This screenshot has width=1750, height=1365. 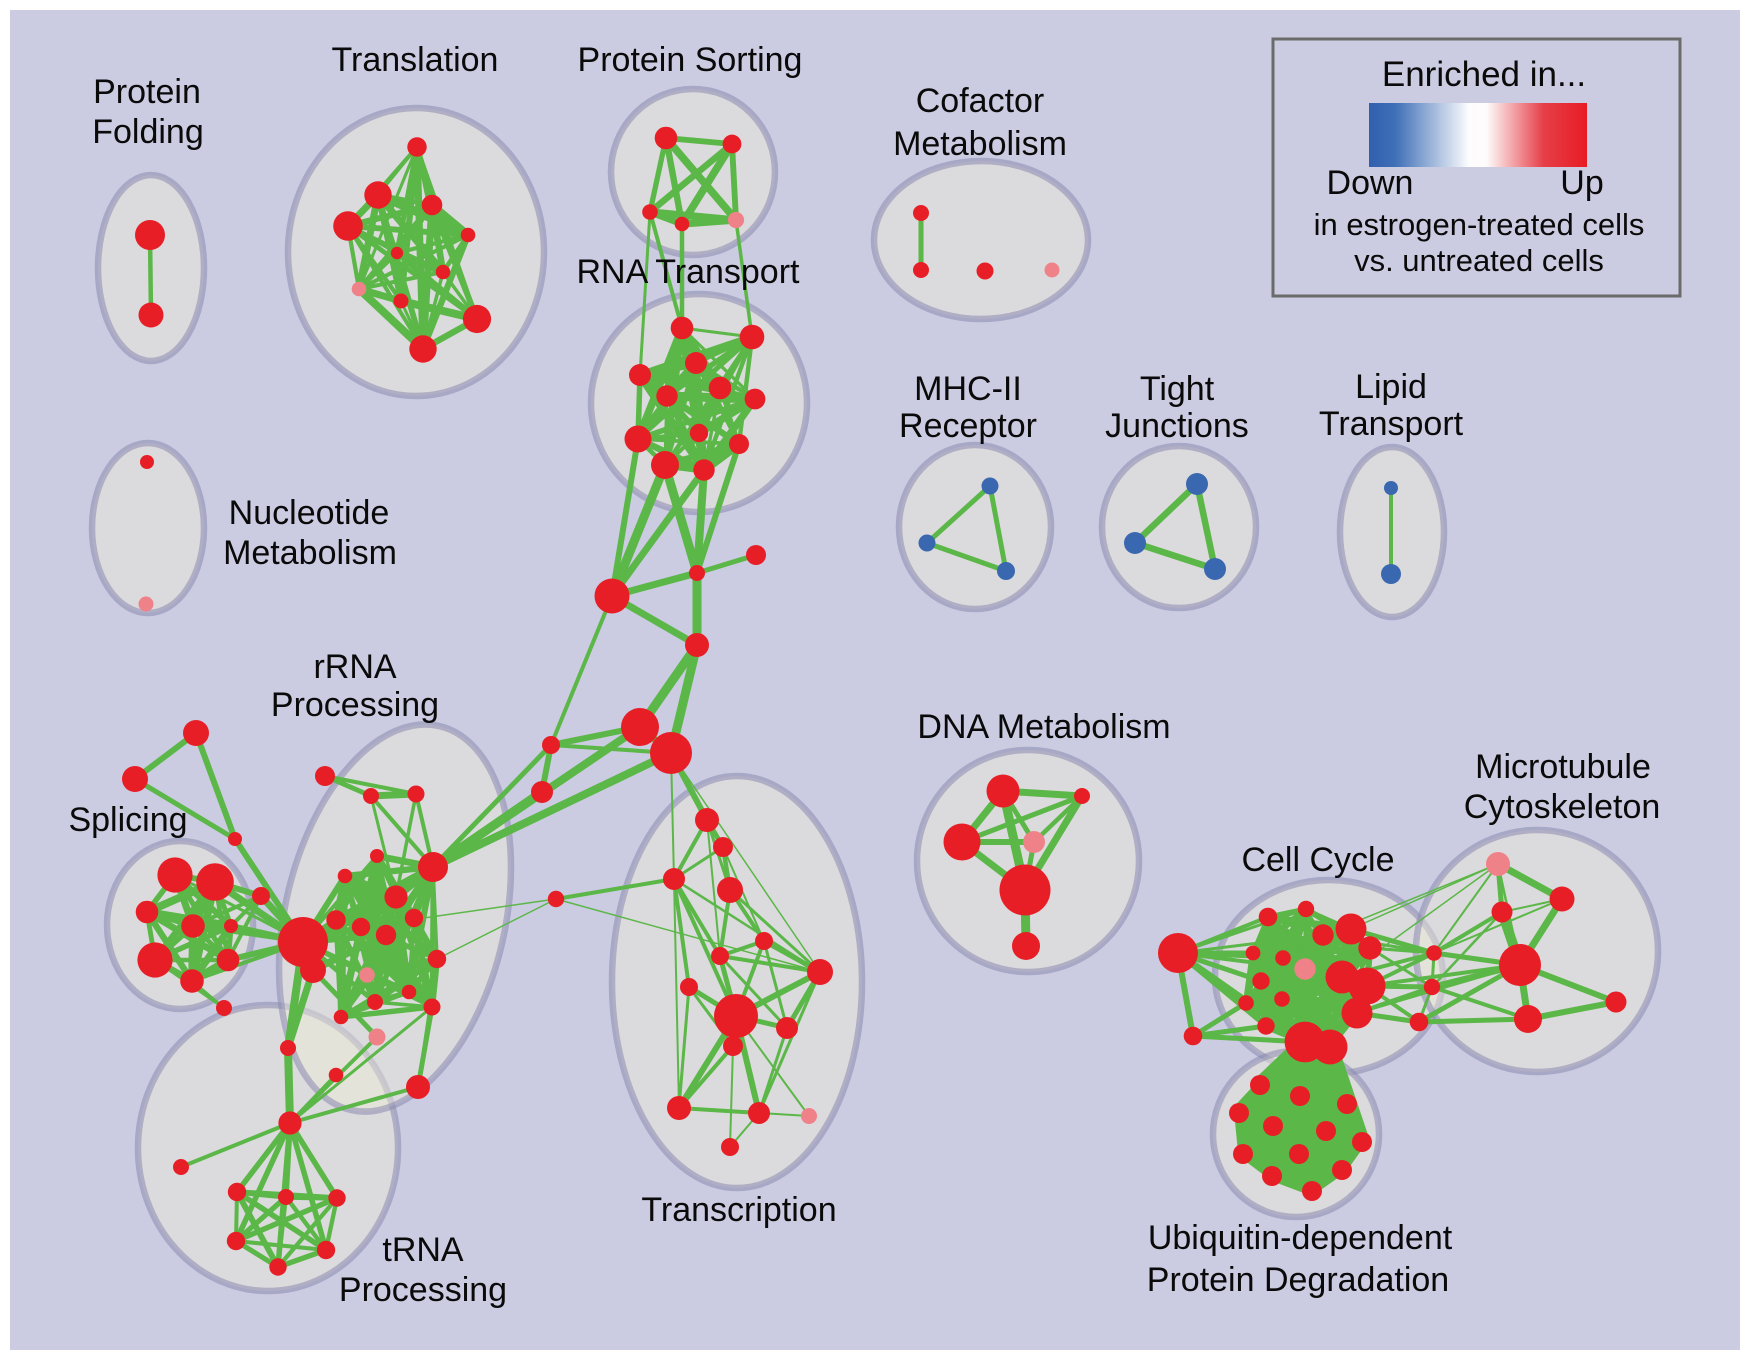 I want to click on svg-text: Cofactor, so click(x=980, y=101).